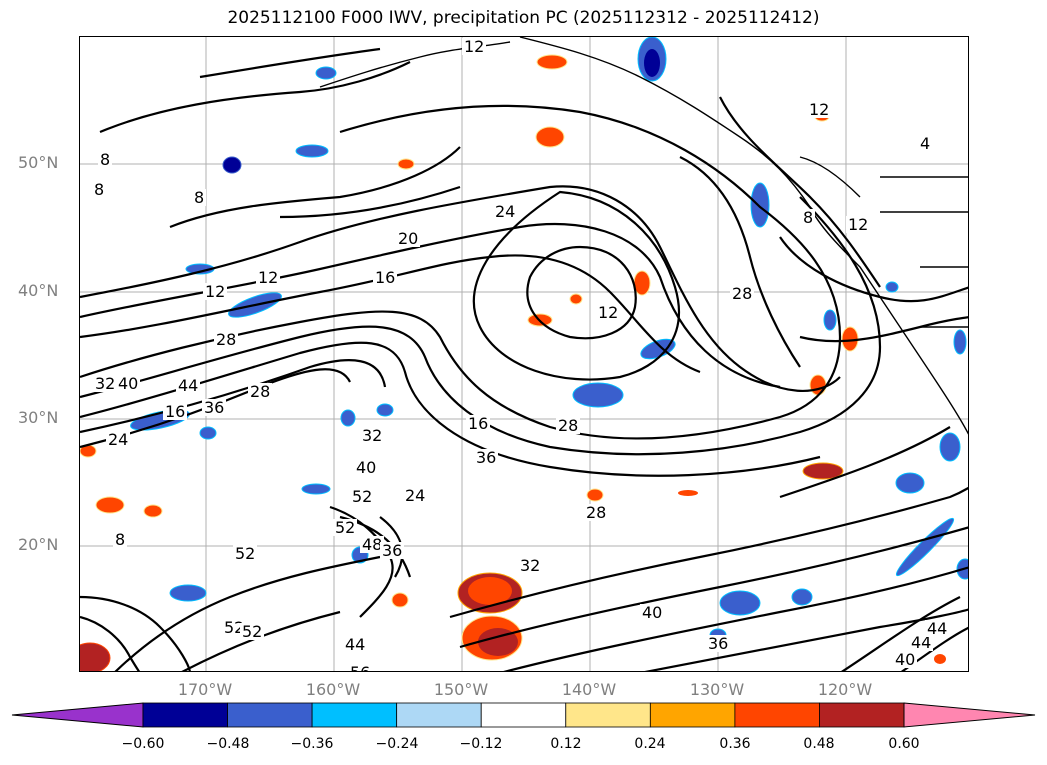 This screenshot has height=765, width=1047. I want to click on lat-label-50N: 50°N, so click(38, 162).